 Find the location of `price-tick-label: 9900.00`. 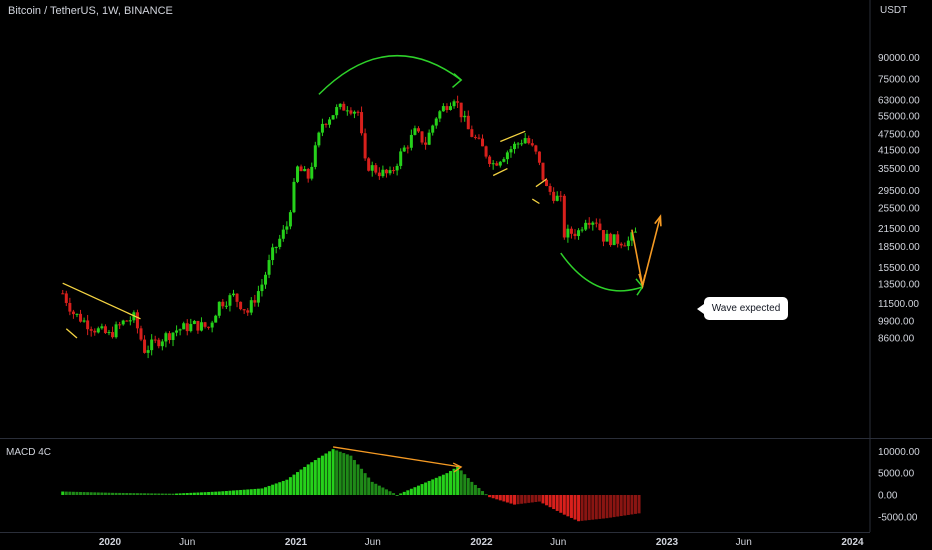

price-tick-label: 9900.00 is located at coordinates (896, 322).